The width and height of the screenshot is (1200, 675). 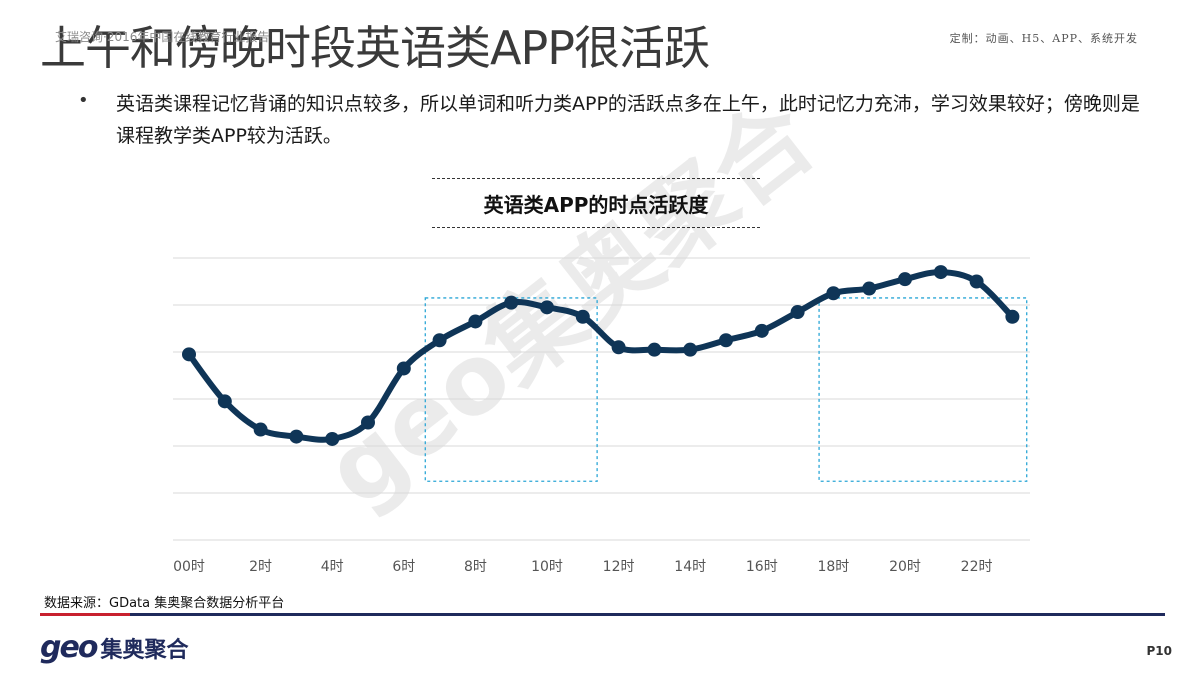 I want to click on chart-title-box: 英语类APP的时点活跃度, so click(x=596, y=203).